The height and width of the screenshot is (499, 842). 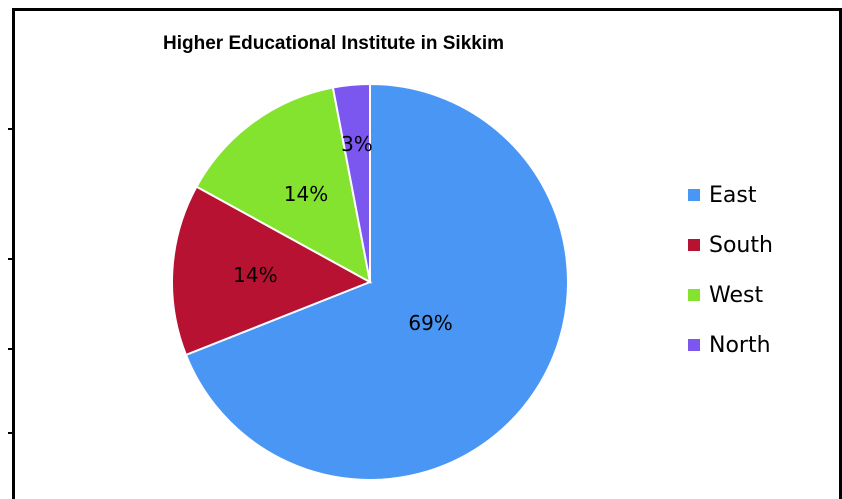 I want to click on slice-label-west: 14%, so click(x=306, y=194).